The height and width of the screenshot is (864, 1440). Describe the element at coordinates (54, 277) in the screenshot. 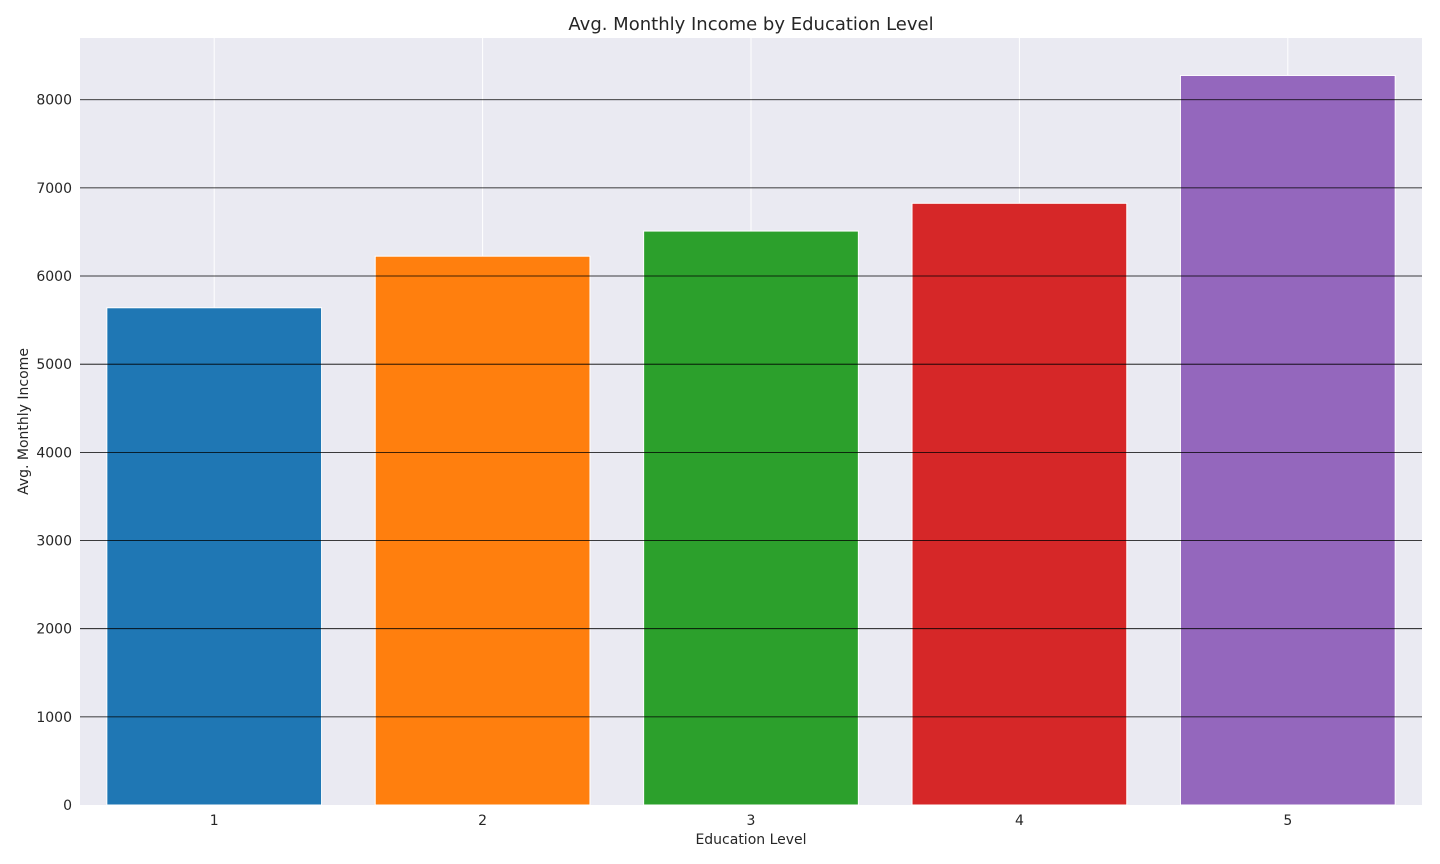

I see `y-tick-label: 6000` at that location.